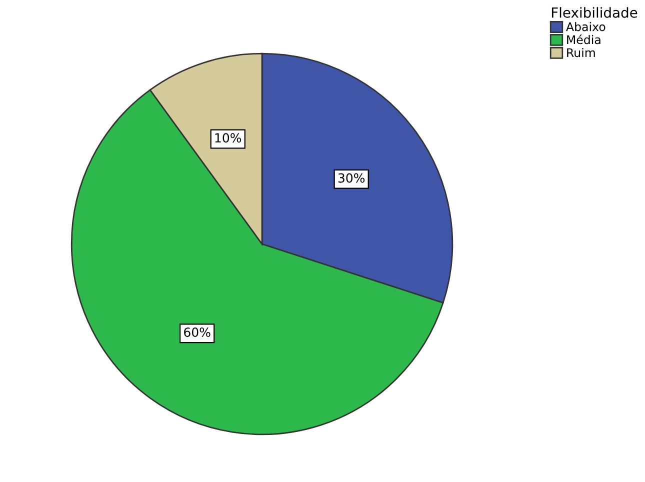 This screenshot has width=645, height=482. Describe the element at coordinates (583, 39) in the screenshot. I see `legend-label: Média` at that location.